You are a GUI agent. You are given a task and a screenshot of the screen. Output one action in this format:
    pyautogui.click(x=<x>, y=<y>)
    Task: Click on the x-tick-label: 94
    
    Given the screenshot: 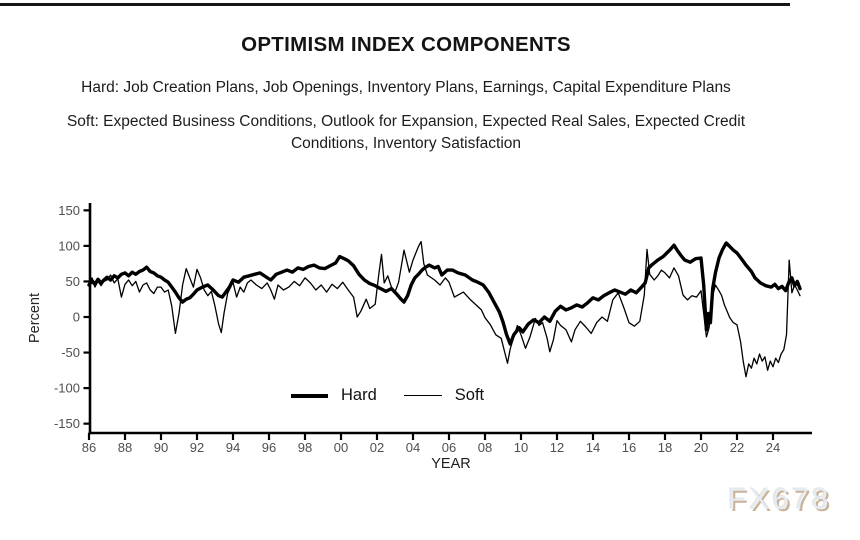 What is the action you would take?
    pyautogui.click(x=233, y=447)
    